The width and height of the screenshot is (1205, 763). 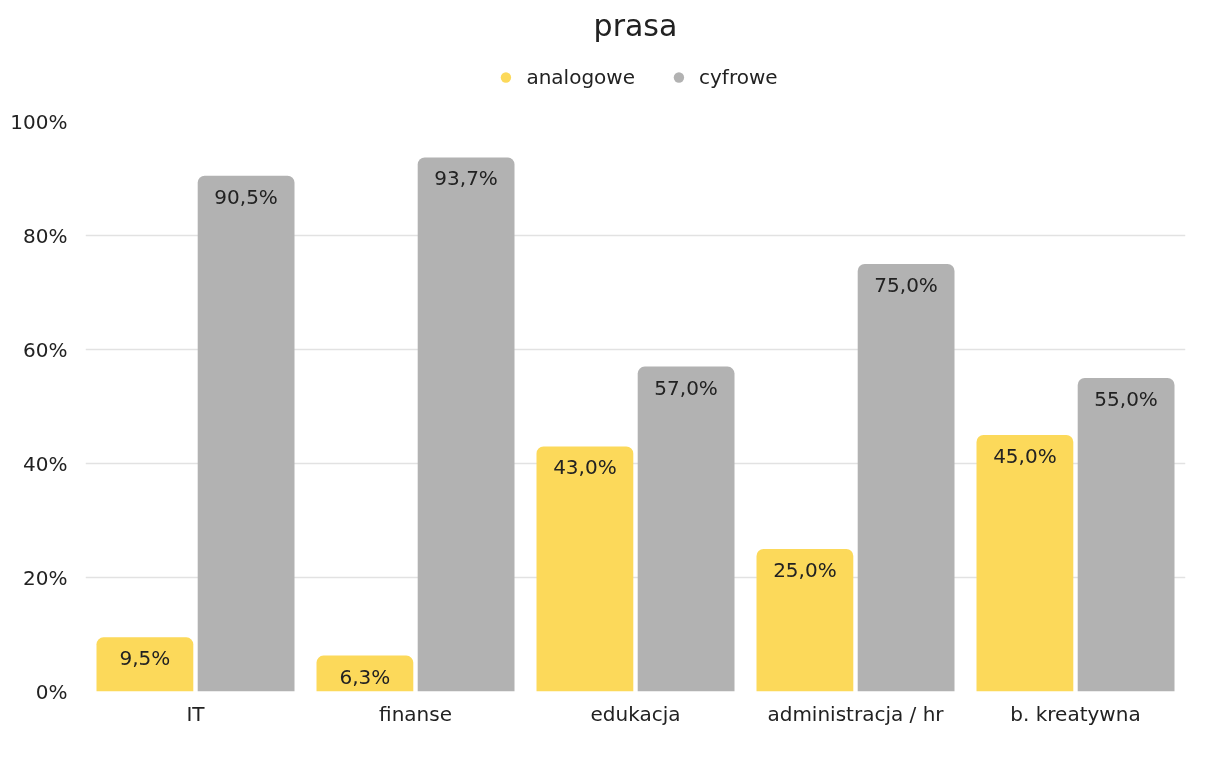 What do you see at coordinates (45, 349) in the screenshot?
I see `y-tick-label: 60%` at bounding box center [45, 349].